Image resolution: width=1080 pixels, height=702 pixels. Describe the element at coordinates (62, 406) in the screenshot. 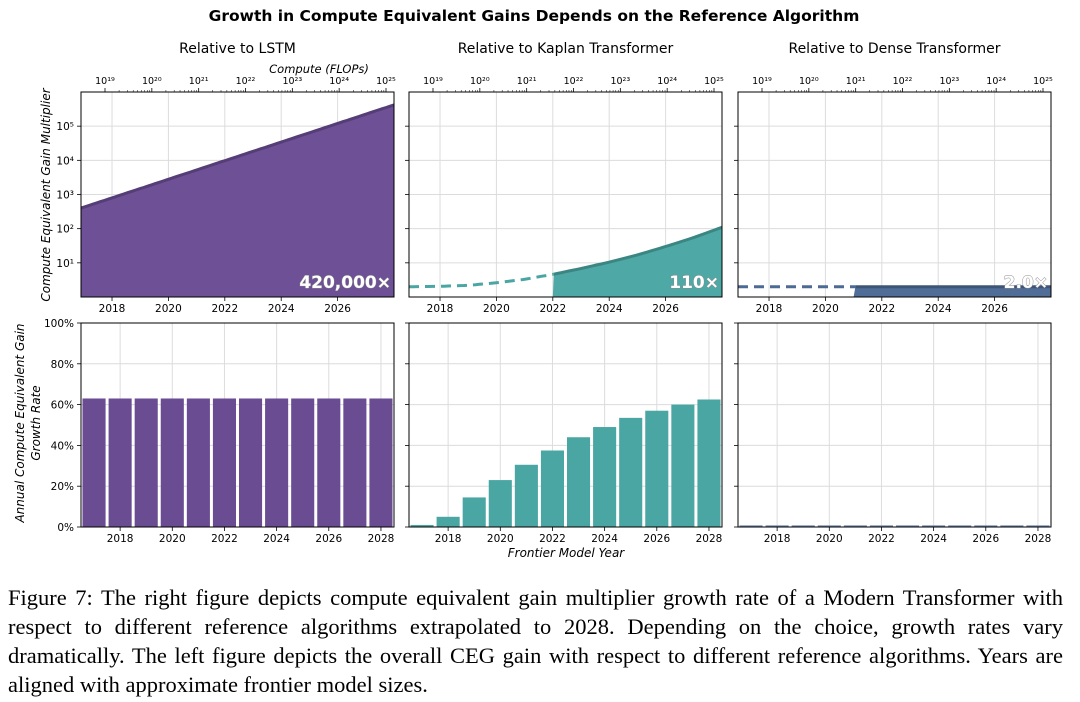

I see `y-tick-label: 60%` at that location.